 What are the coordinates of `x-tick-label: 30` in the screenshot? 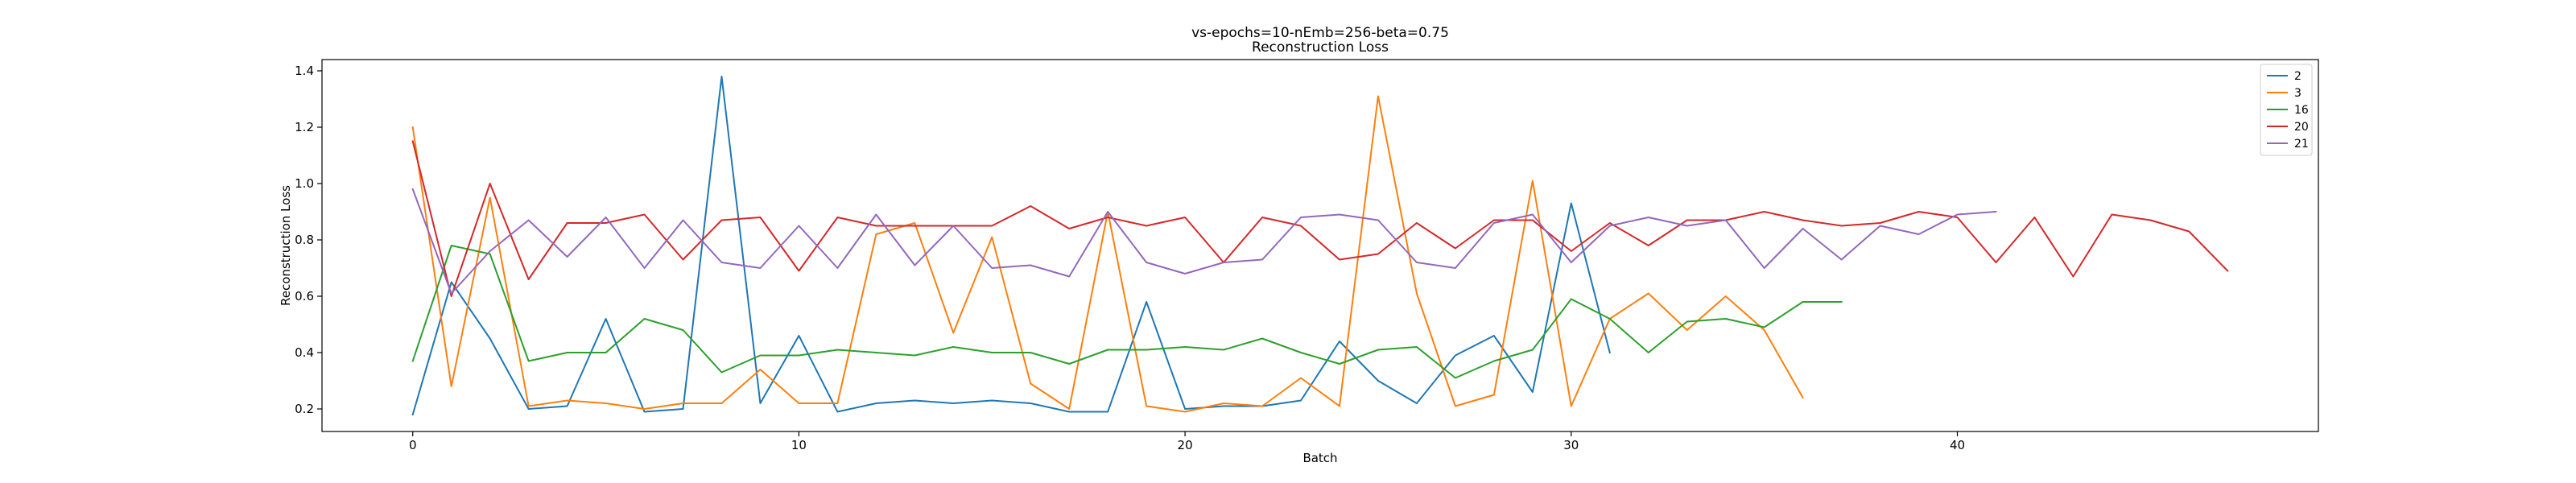 It's located at (1571, 445).